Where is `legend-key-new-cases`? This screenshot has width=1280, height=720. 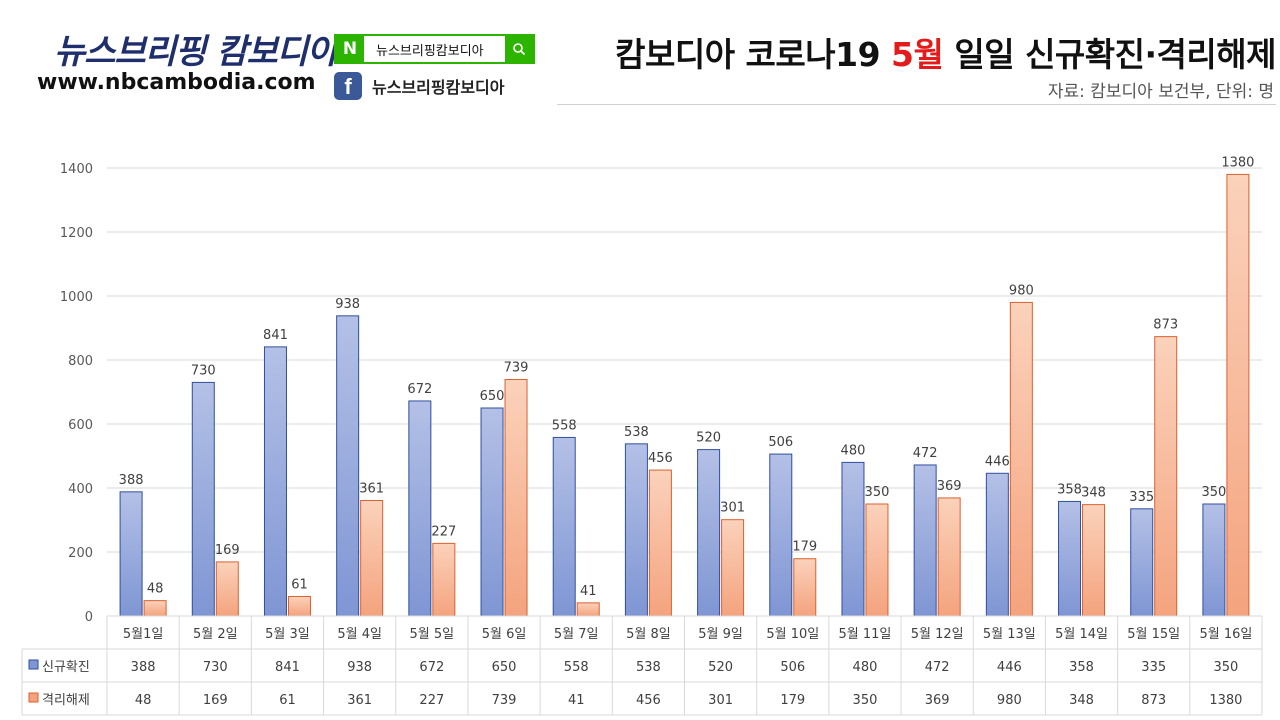
legend-key-new-cases is located at coordinates (33, 664).